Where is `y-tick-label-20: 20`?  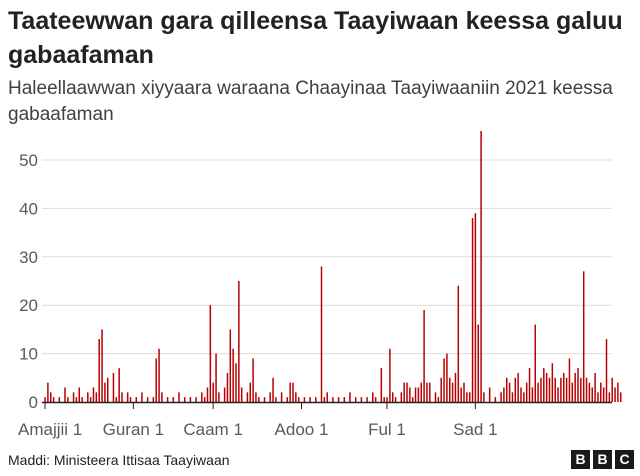
y-tick-label-20: 20 is located at coordinates (28, 305).